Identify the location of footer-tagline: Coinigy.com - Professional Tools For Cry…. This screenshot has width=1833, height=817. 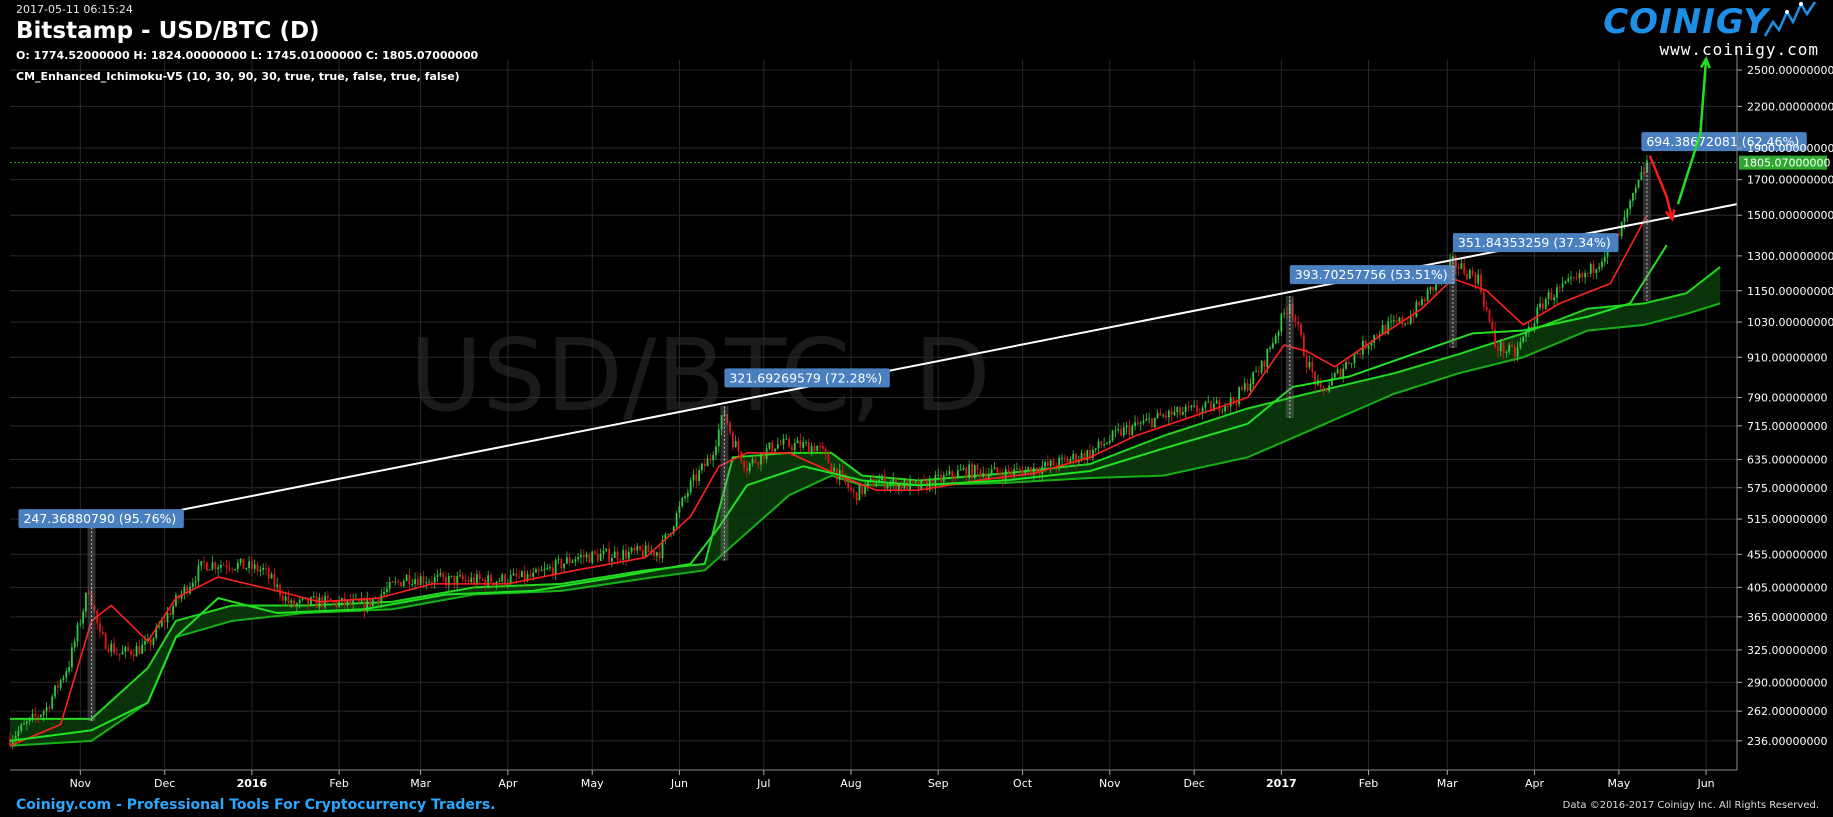
(256, 805).